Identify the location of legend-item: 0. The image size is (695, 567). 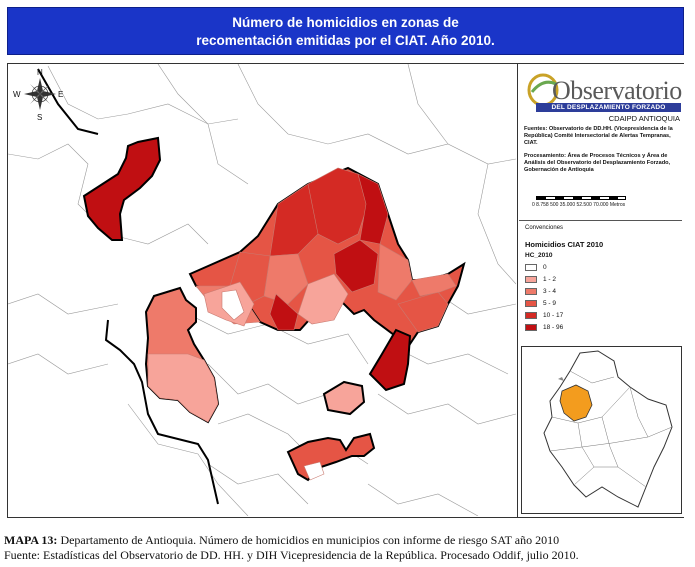
(536, 267).